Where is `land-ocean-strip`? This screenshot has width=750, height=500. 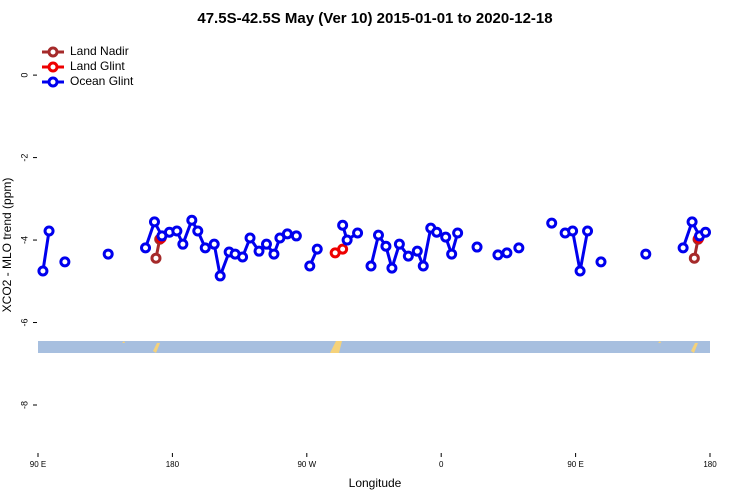 land-ocean-strip is located at coordinates (374, 347).